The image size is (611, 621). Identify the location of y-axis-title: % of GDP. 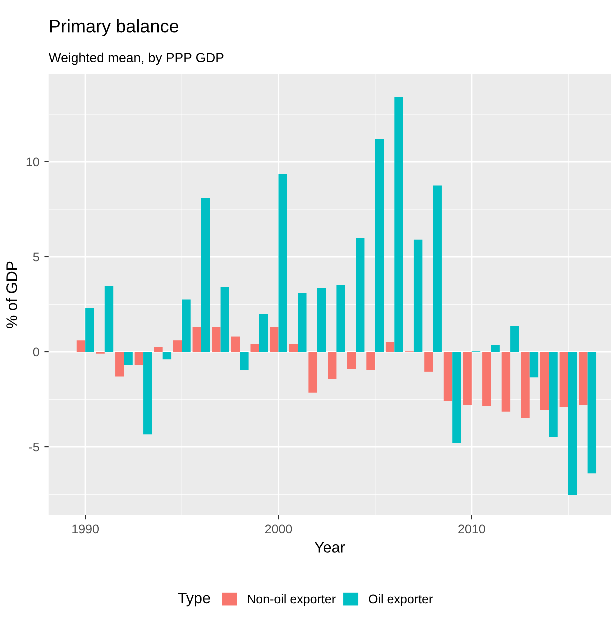
(12, 295).